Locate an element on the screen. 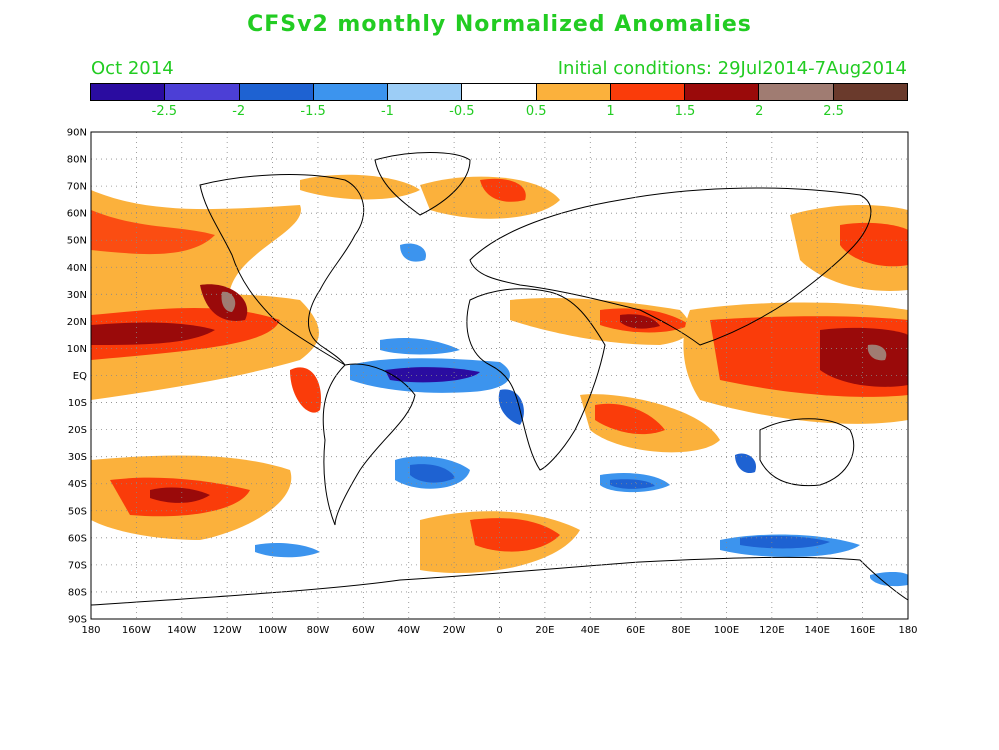 This screenshot has width=999, height=750. longitude-label: 160E is located at coordinates (862, 630).